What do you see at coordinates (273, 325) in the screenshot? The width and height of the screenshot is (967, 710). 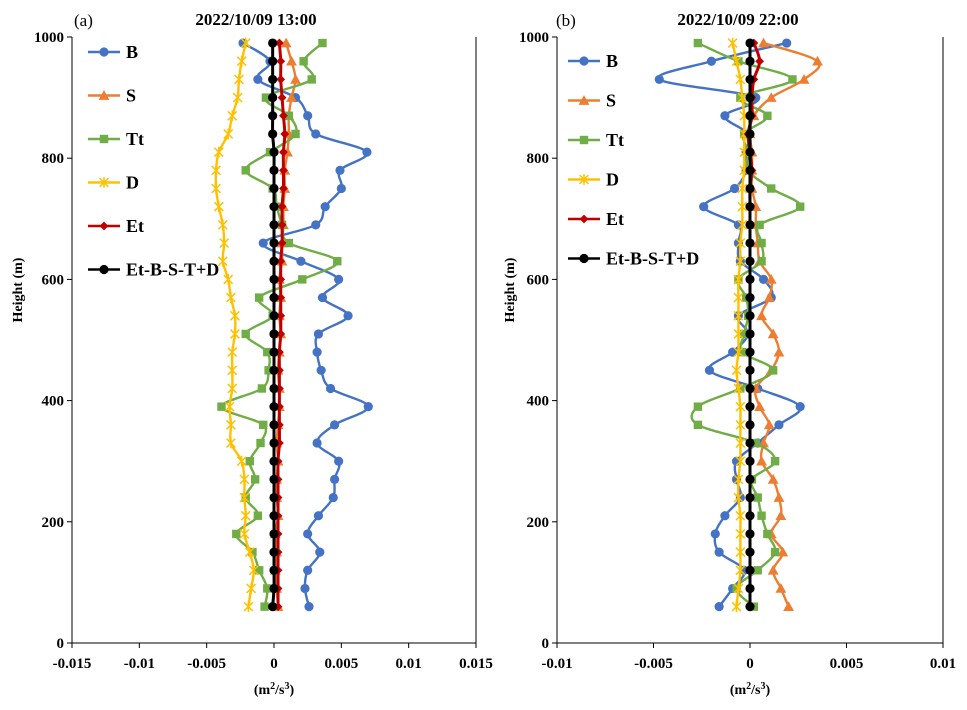 I see `series-sum` at bounding box center [273, 325].